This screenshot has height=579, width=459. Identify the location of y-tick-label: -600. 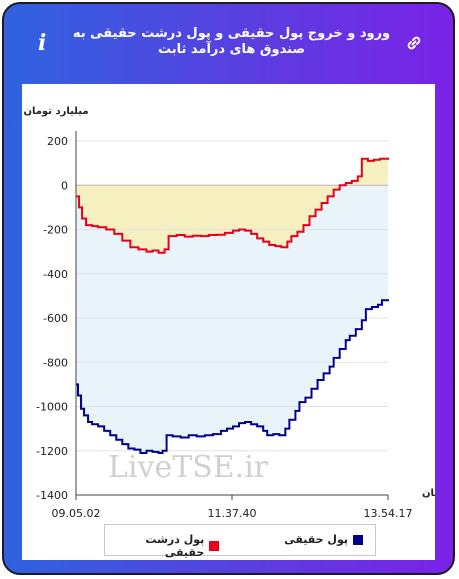
(55, 318).